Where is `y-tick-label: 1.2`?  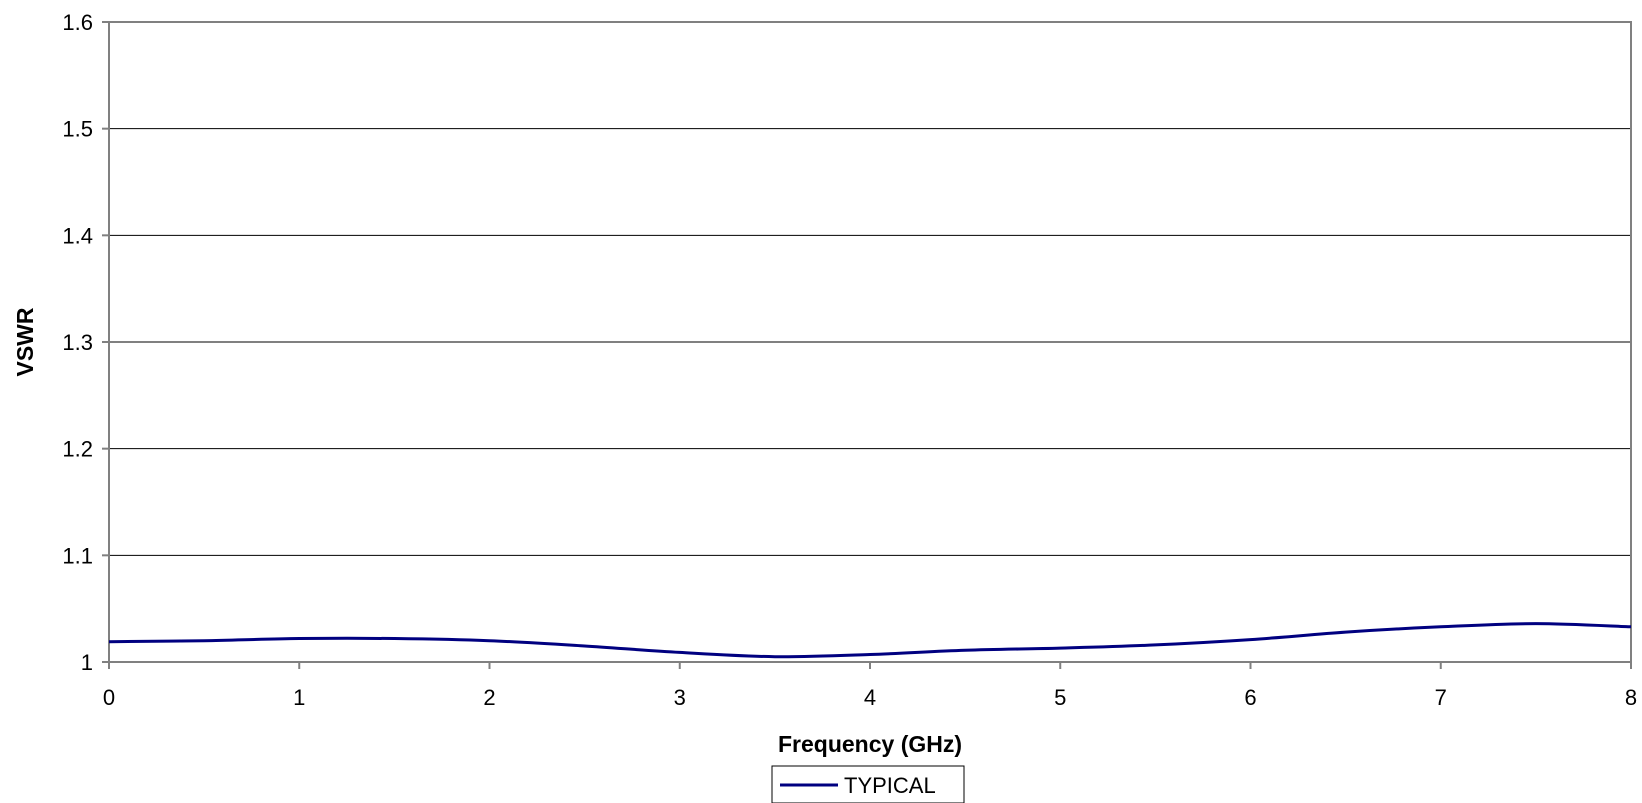
y-tick-label: 1.2 is located at coordinates (77, 449).